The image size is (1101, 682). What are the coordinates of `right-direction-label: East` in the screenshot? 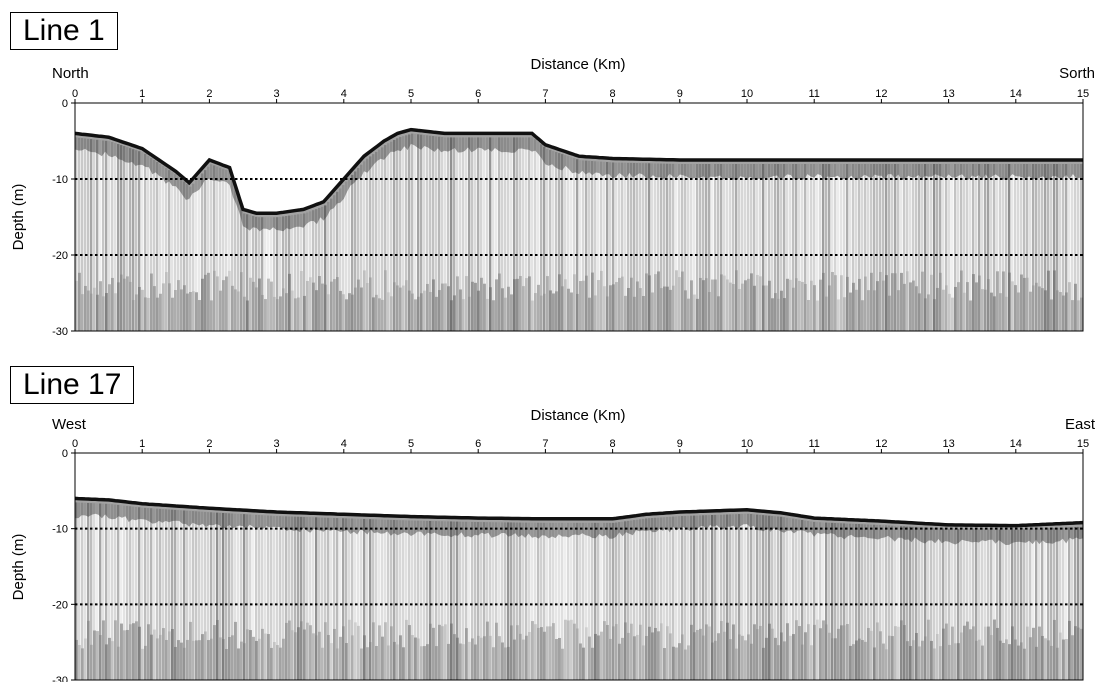 It's located at (1079, 424).